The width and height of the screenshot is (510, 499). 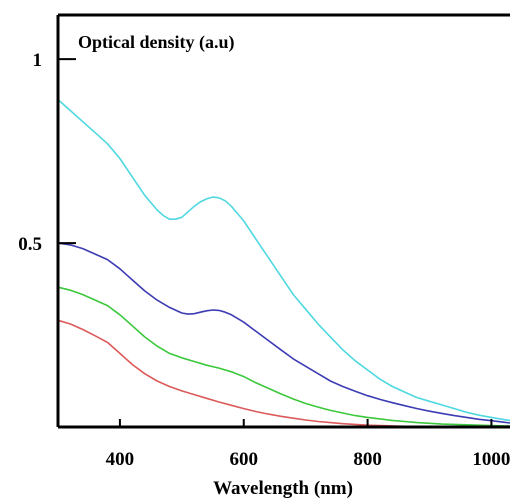 I want to click on x-axis-title: Wavelength (nm), so click(x=283, y=488).